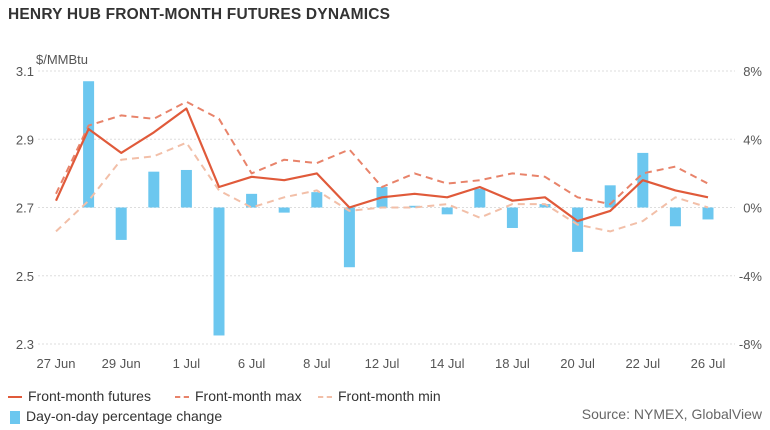  I want to click on x-tick-label: 12 Jul, so click(382, 363).